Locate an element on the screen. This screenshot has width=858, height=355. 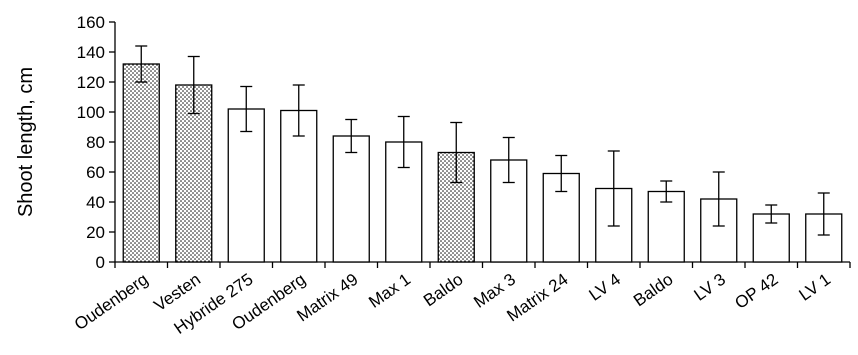
x-axis is located at coordinates (482, 264).